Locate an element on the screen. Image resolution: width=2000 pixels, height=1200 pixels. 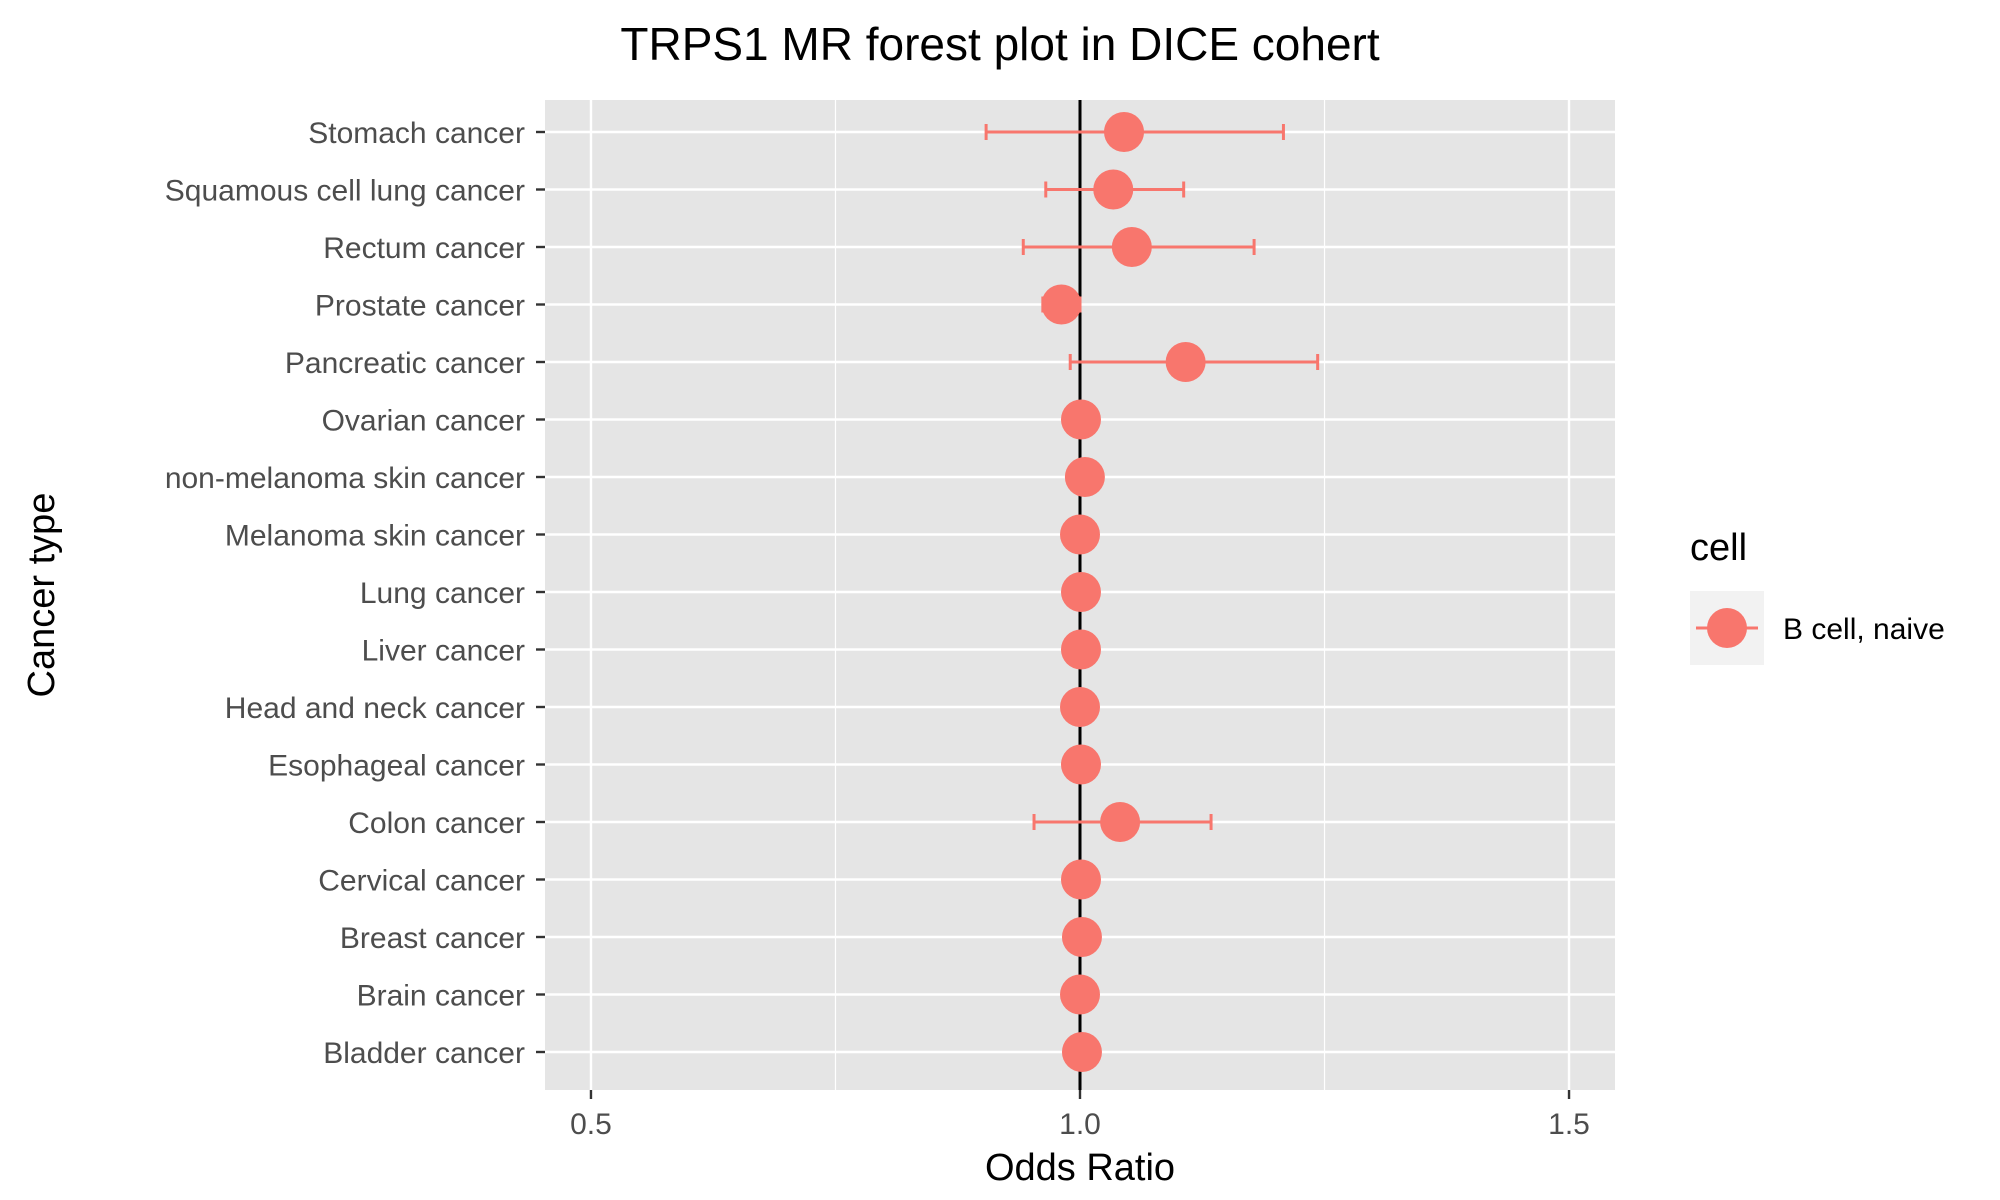
y-tick-label: Breast cancer is located at coordinates (432, 938).